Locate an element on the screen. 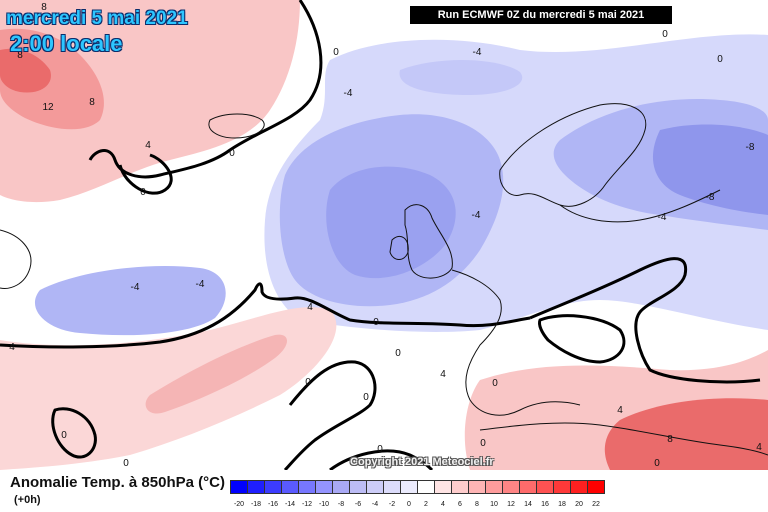 Image resolution: width=768 pixels, height=512 pixels. color-scale-tick-label: 18 is located at coordinates (562, 504).